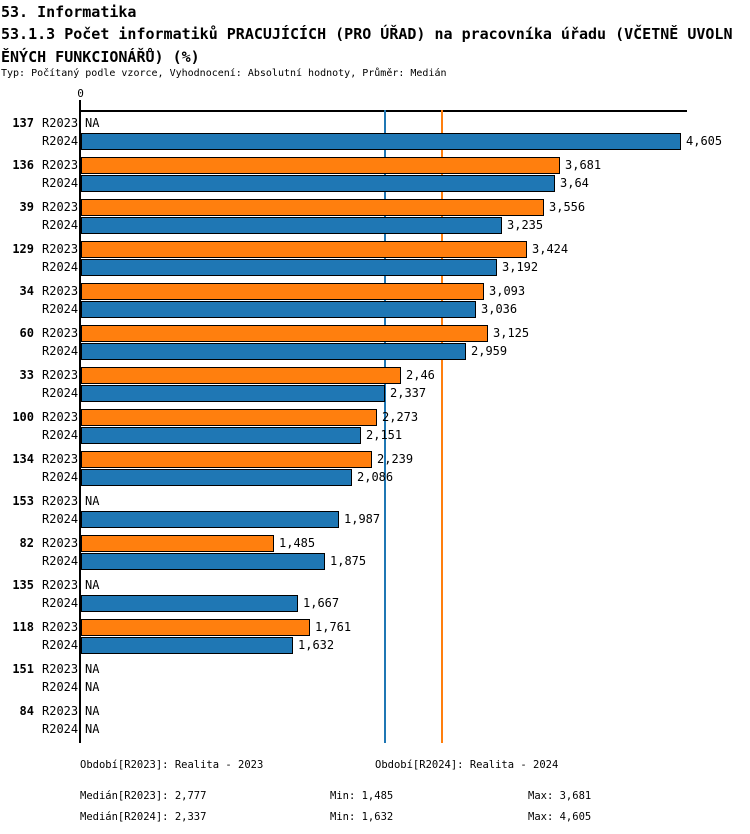 The height and width of the screenshot is (834, 750). Describe the element at coordinates (511, 333) in the screenshot. I see `bar-value-label: 3,125` at that location.